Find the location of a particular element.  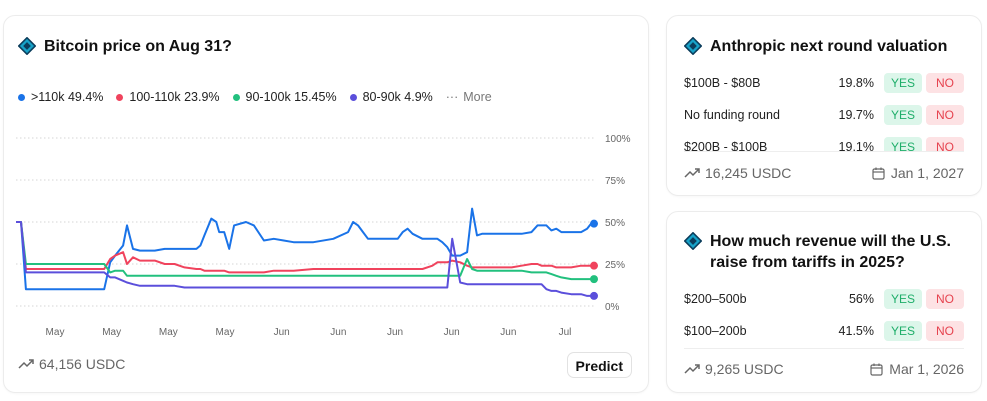

volume-text: 9,265 USDC is located at coordinates (744, 369).